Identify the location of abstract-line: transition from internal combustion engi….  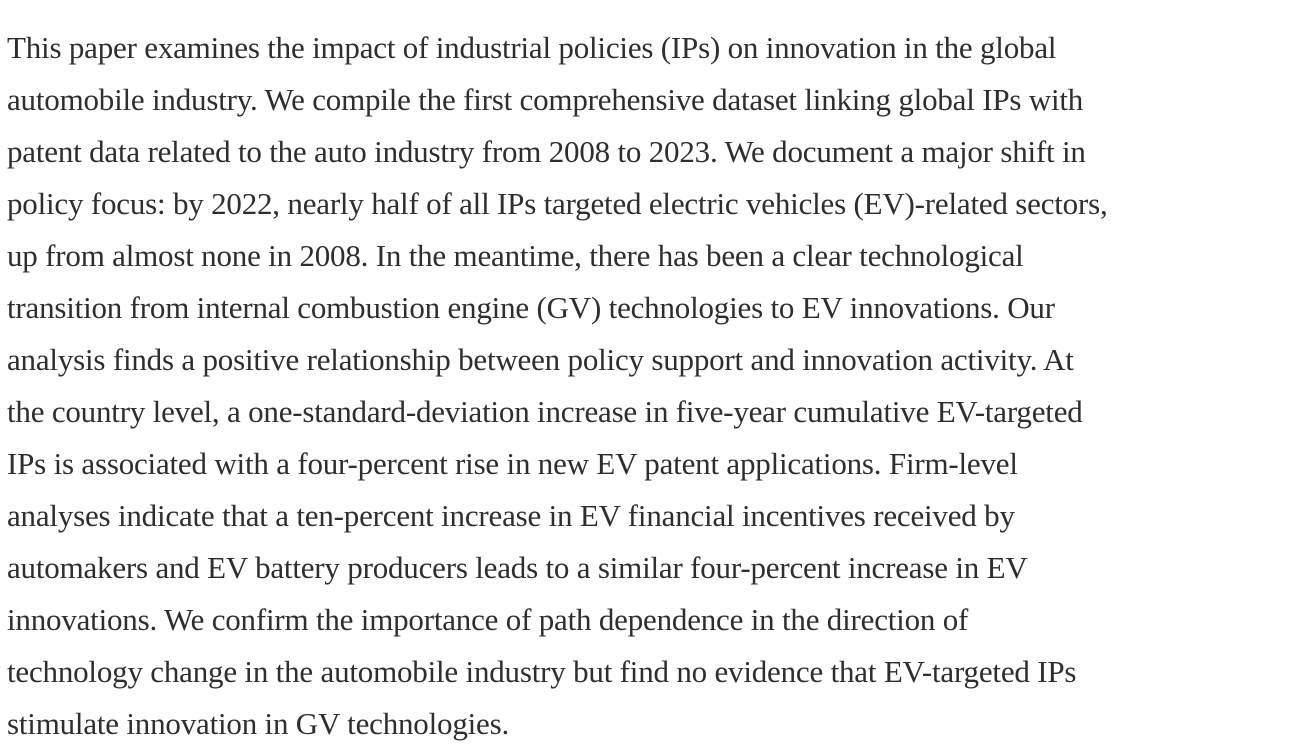
(531, 307).